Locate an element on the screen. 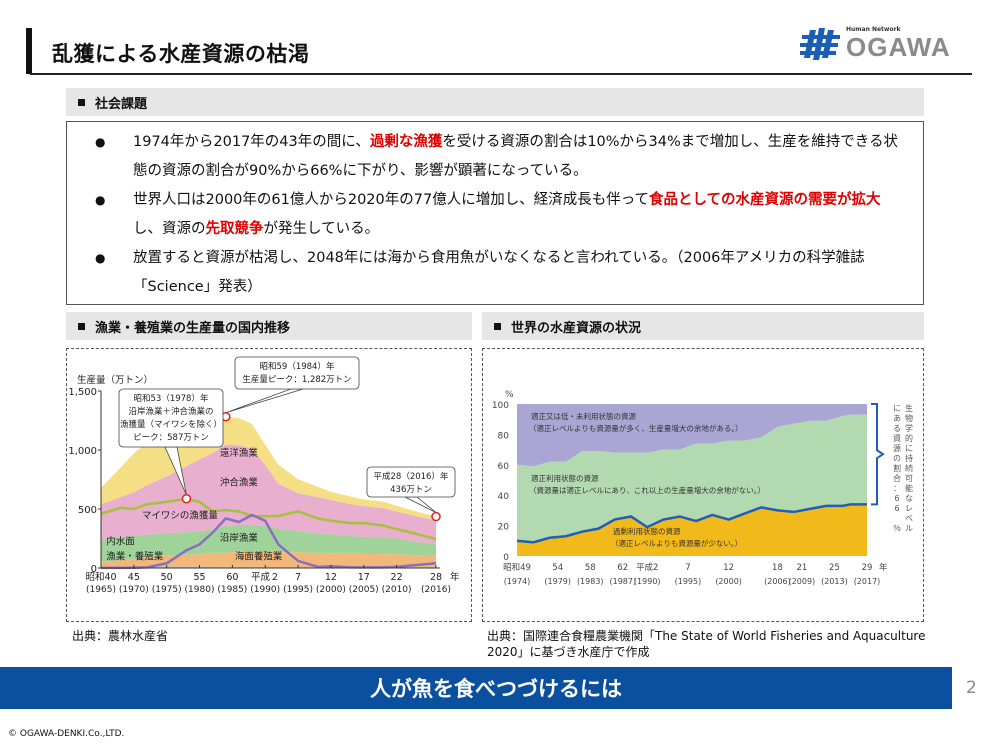 This screenshot has height=750, width=1000. x-tick-label: 60 is located at coordinates (232, 577).